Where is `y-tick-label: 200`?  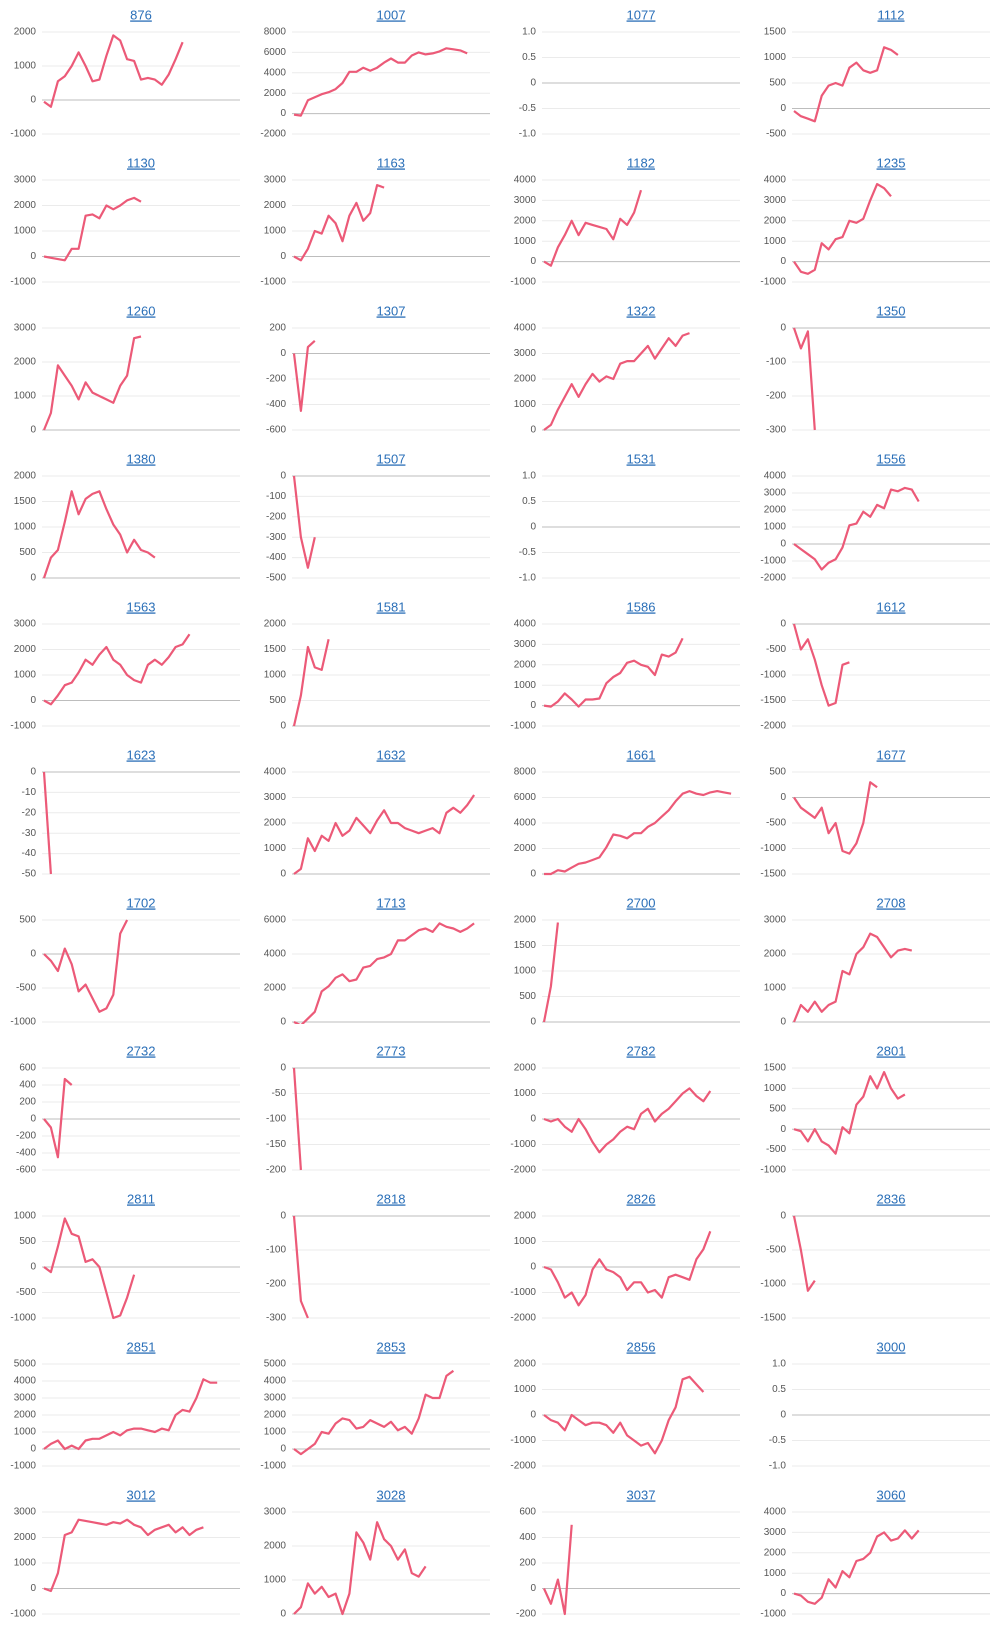
y-tick-label: 200 is located at coordinates (527, 1563).